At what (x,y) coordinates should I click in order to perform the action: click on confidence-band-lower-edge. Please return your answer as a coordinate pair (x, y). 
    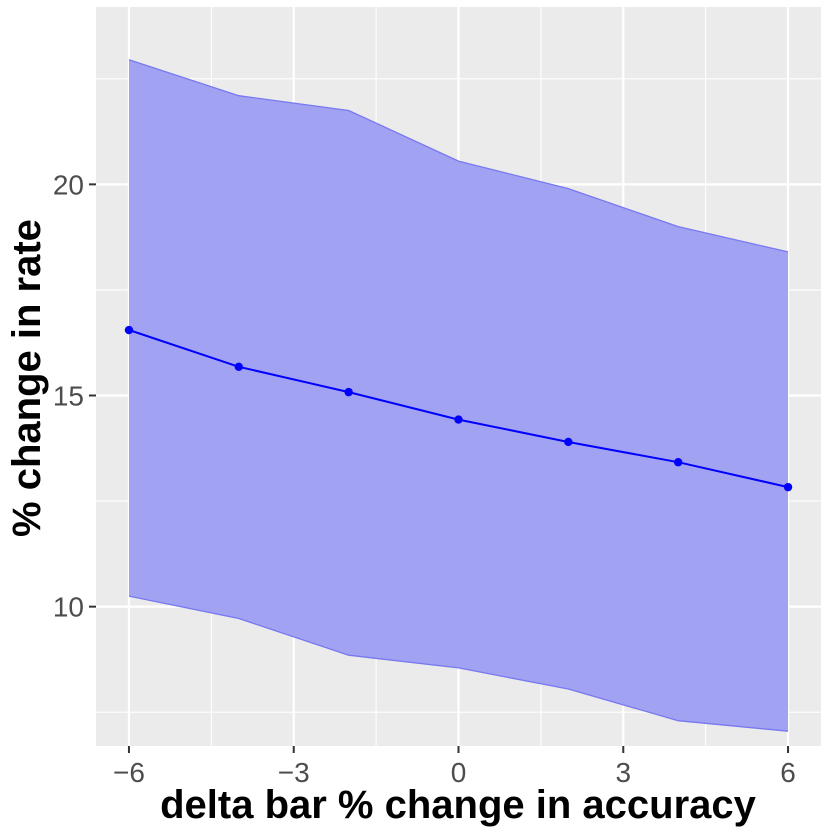
    Looking at the image, I should click on (458, 663).